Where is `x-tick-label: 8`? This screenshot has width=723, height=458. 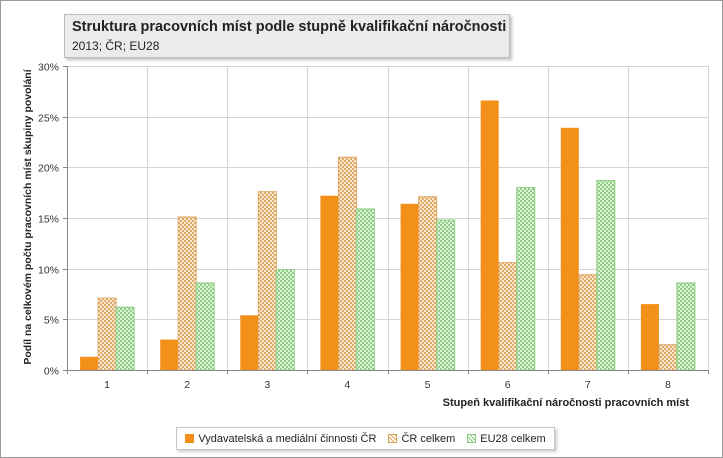
x-tick-label: 8 is located at coordinates (668, 385).